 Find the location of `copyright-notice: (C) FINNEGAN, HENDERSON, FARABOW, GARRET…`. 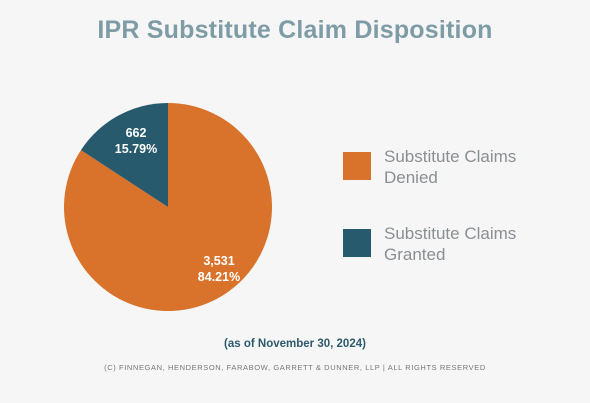

copyright-notice: (C) FINNEGAN, HENDERSON, FARABOW, GARRET… is located at coordinates (295, 367).